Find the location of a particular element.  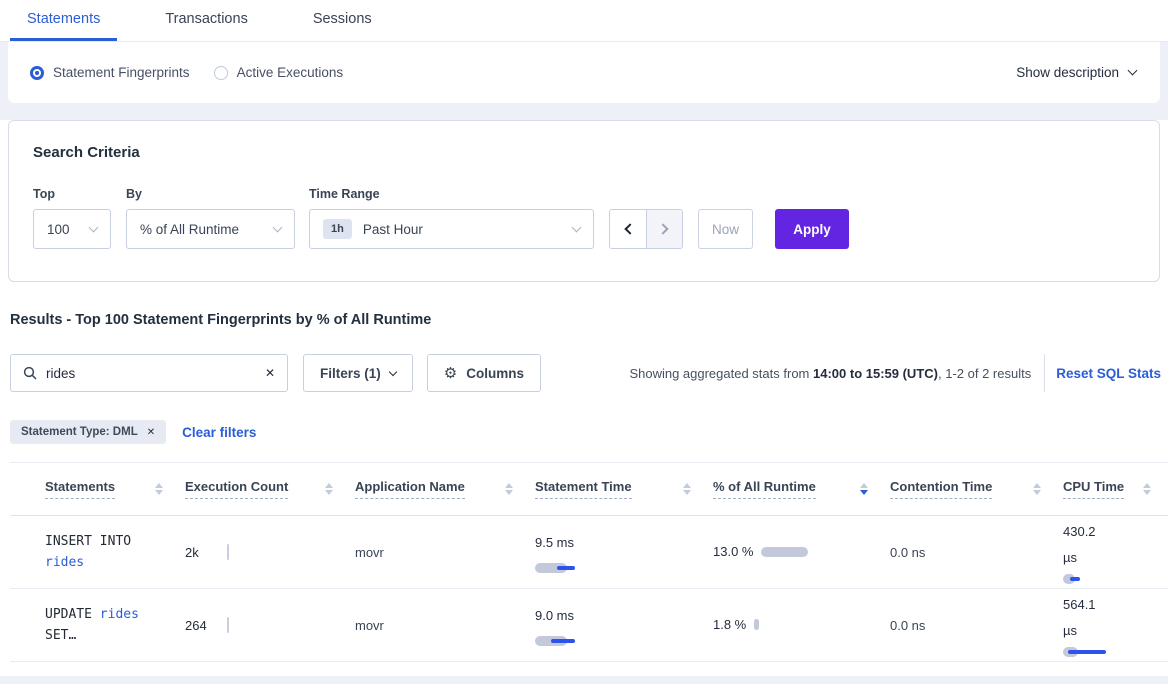

cpu-time-value: 430.2 µs is located at coordinates (1079, 544).